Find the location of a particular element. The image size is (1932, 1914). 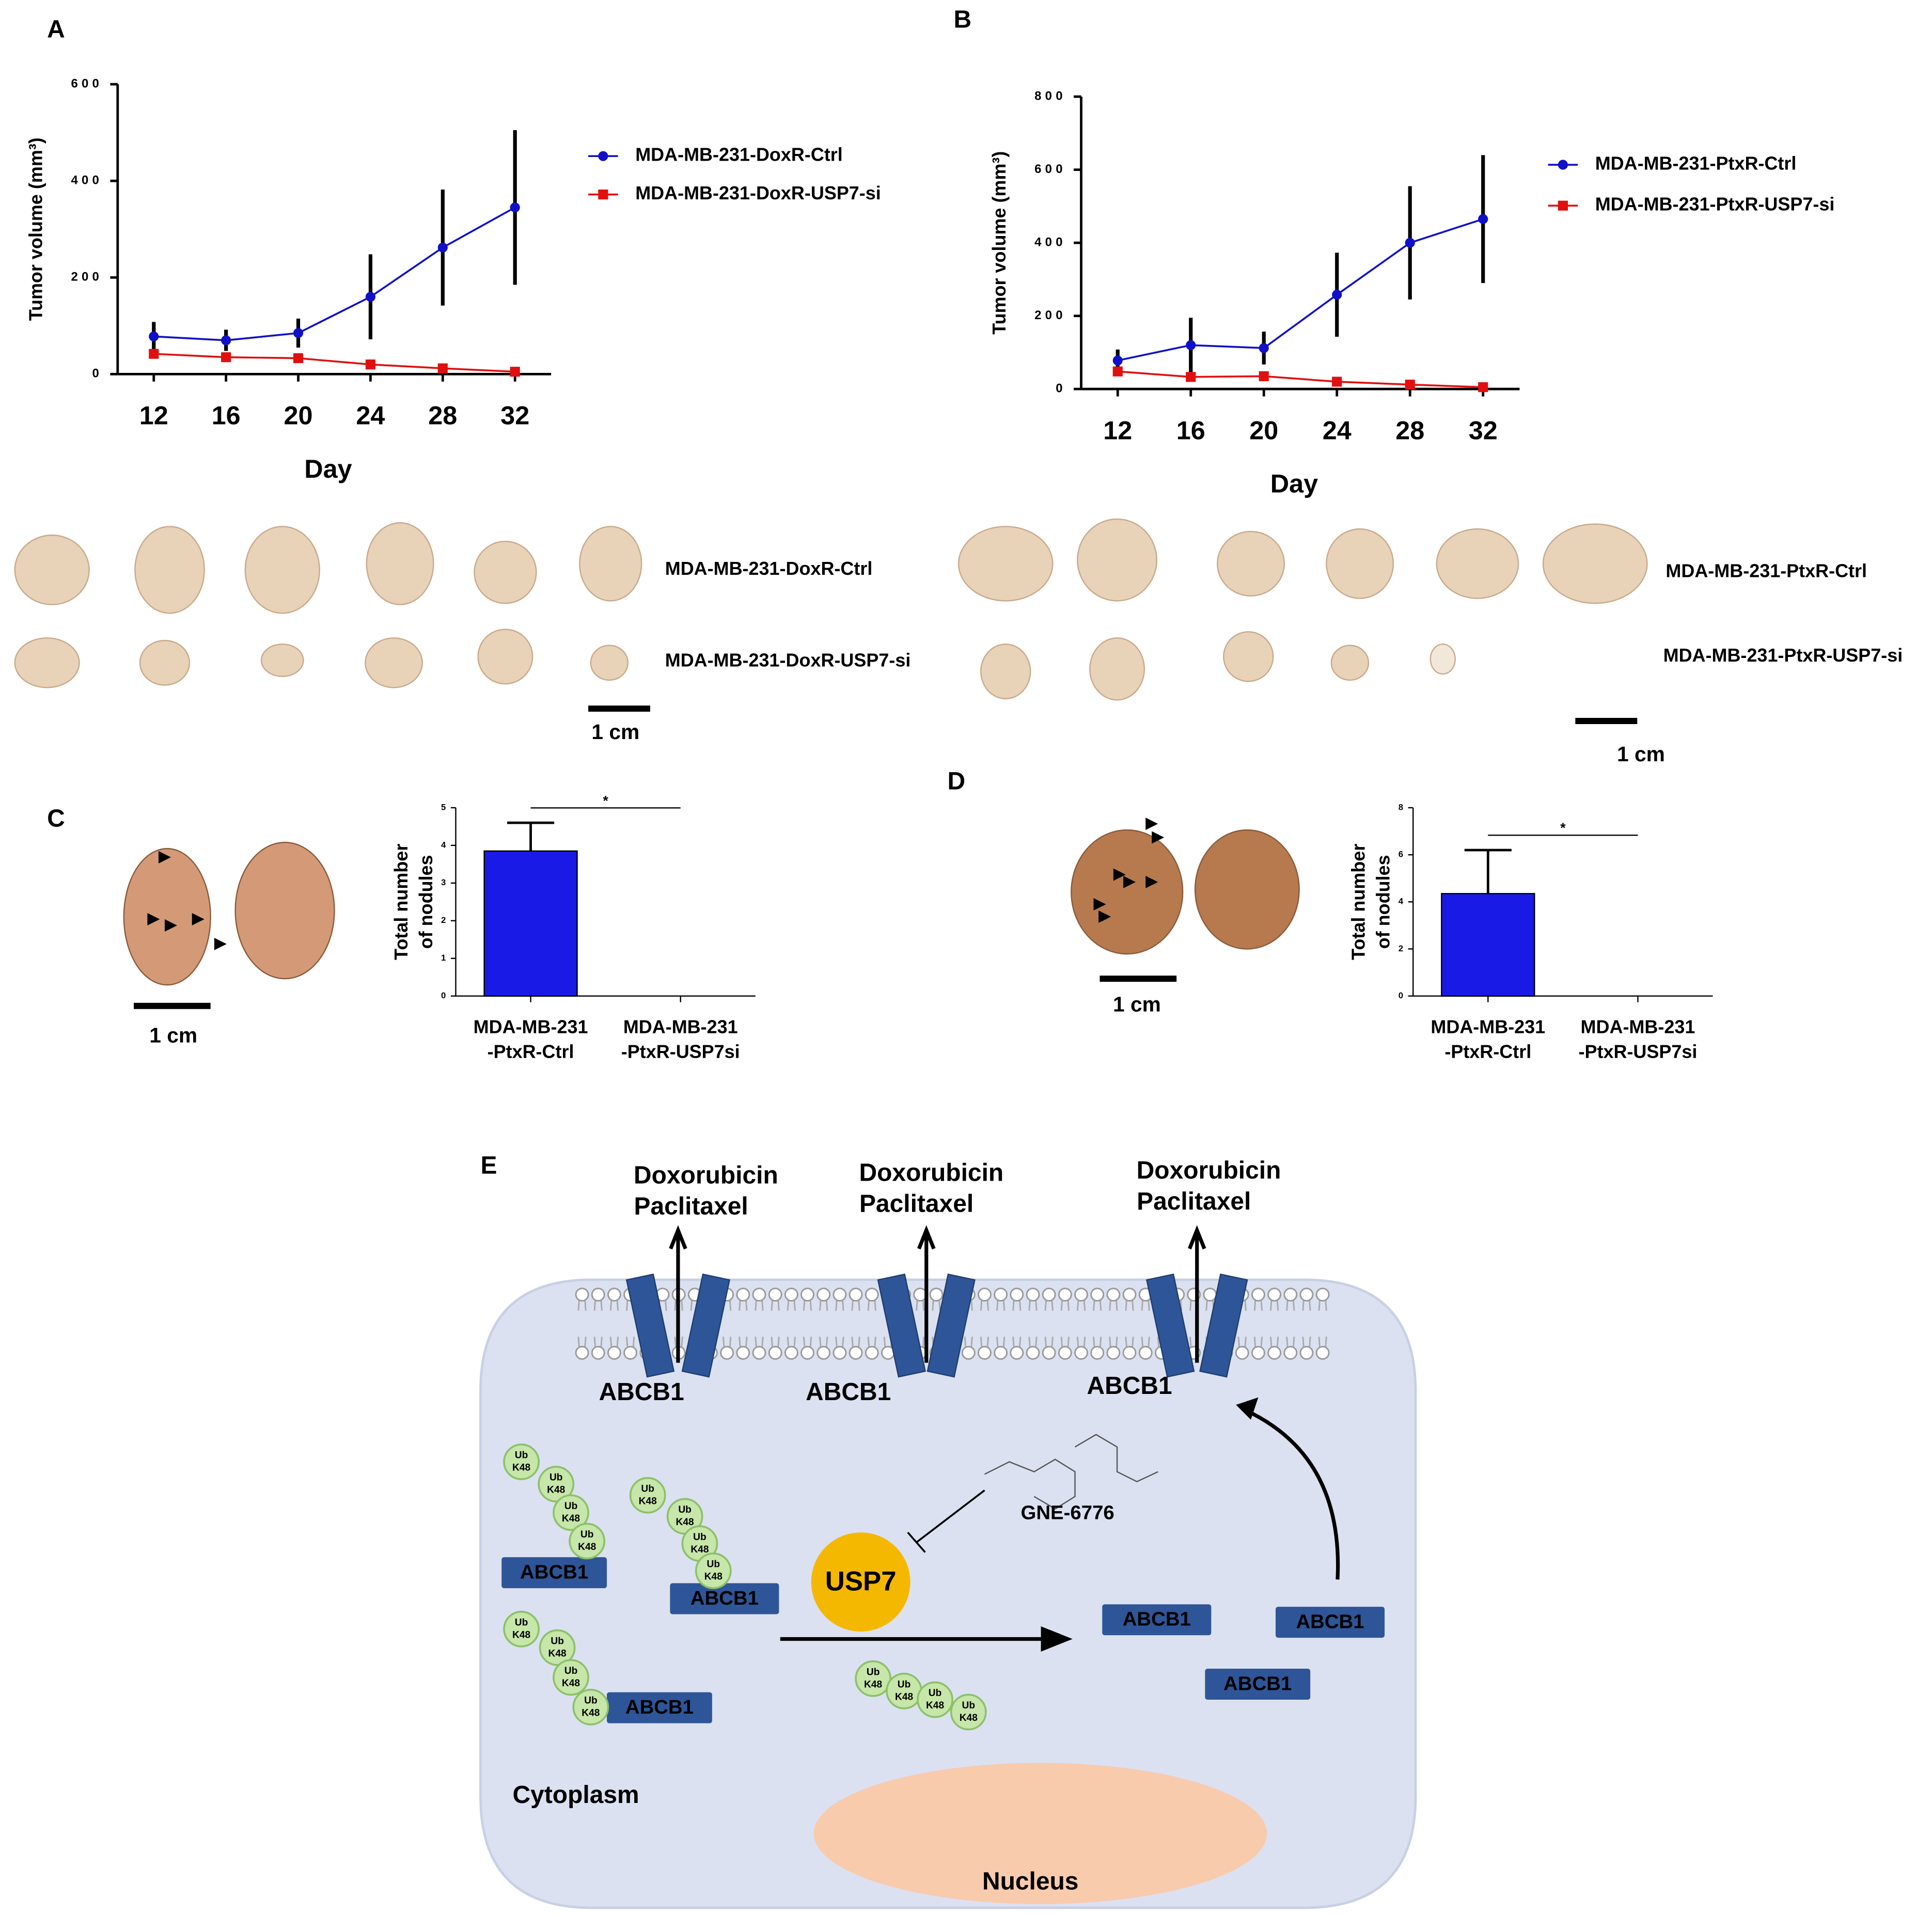

label: -PtxR-USP7si is located at coordinates (680, 1051).